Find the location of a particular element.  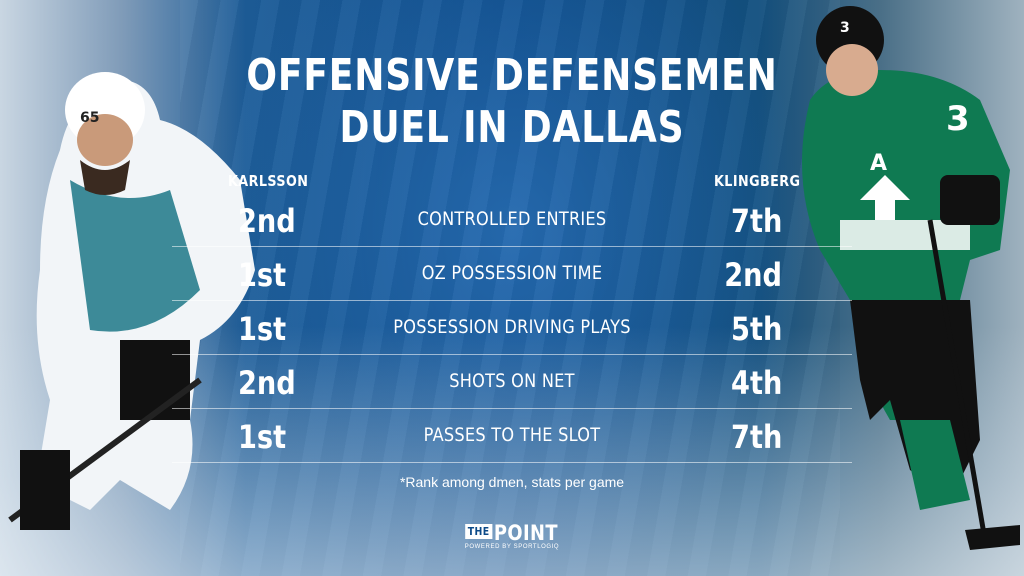

infographic-title: OFFENSIVE DEFENSEMEN DUEL IN DALLAS is located at coordinates (512, 102).